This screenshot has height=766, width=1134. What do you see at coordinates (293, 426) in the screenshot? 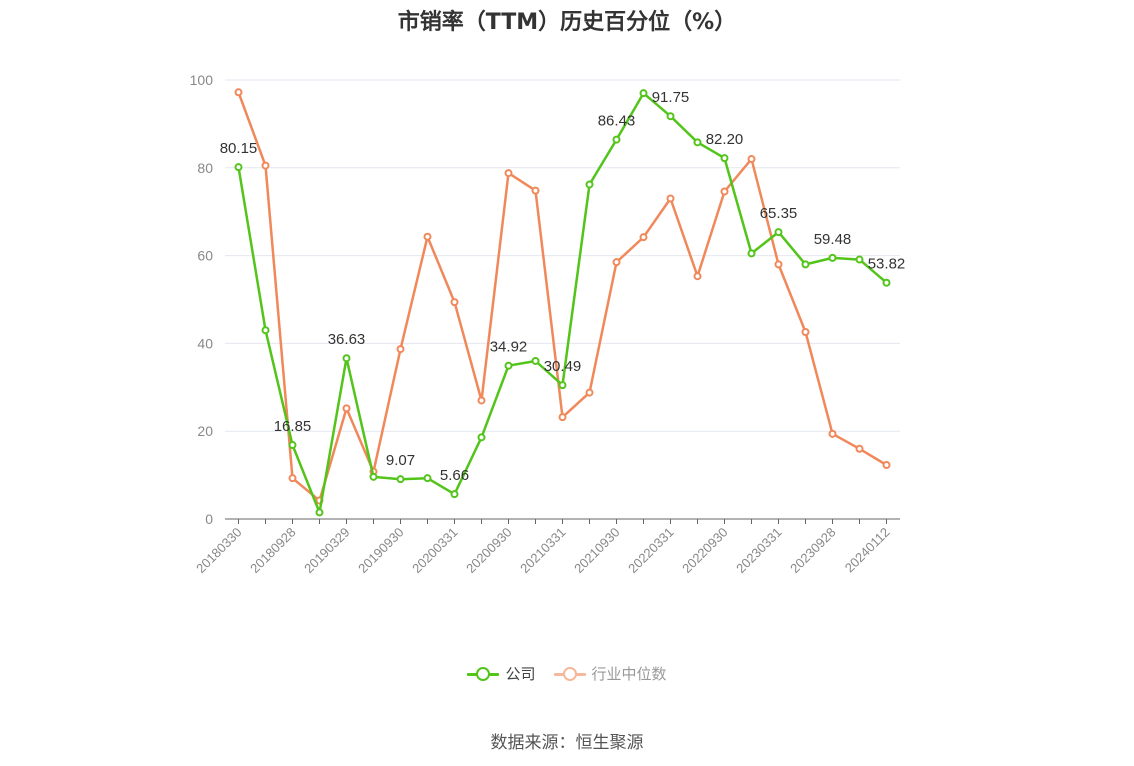
I see `data-label-20180928: 16.85` at bounding box center [293, 426].